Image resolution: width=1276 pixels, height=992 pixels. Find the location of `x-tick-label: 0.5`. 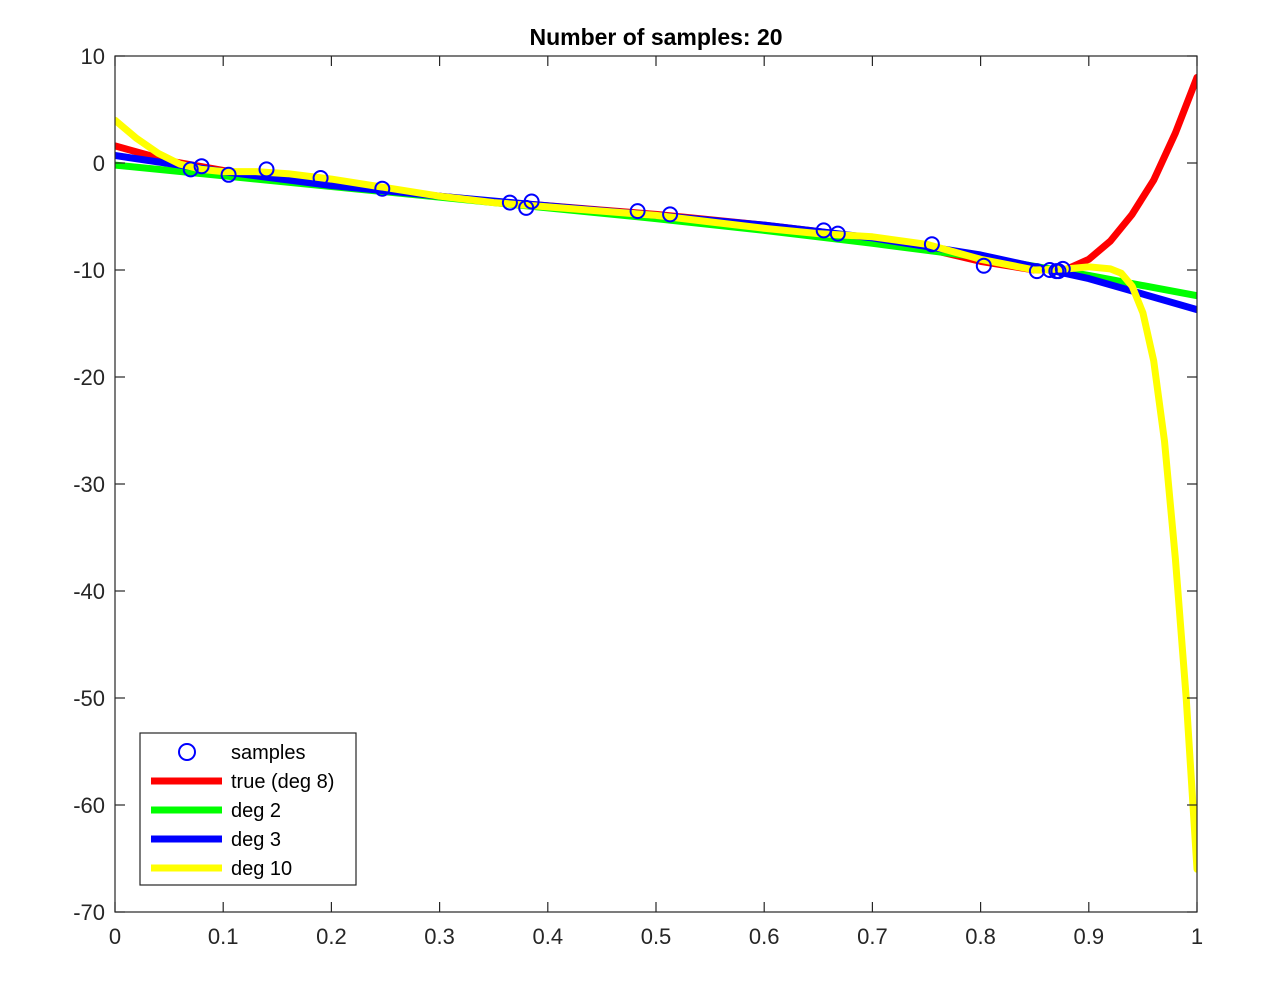

x-tick-label: 0.5 is located at coordinates (656, 936).